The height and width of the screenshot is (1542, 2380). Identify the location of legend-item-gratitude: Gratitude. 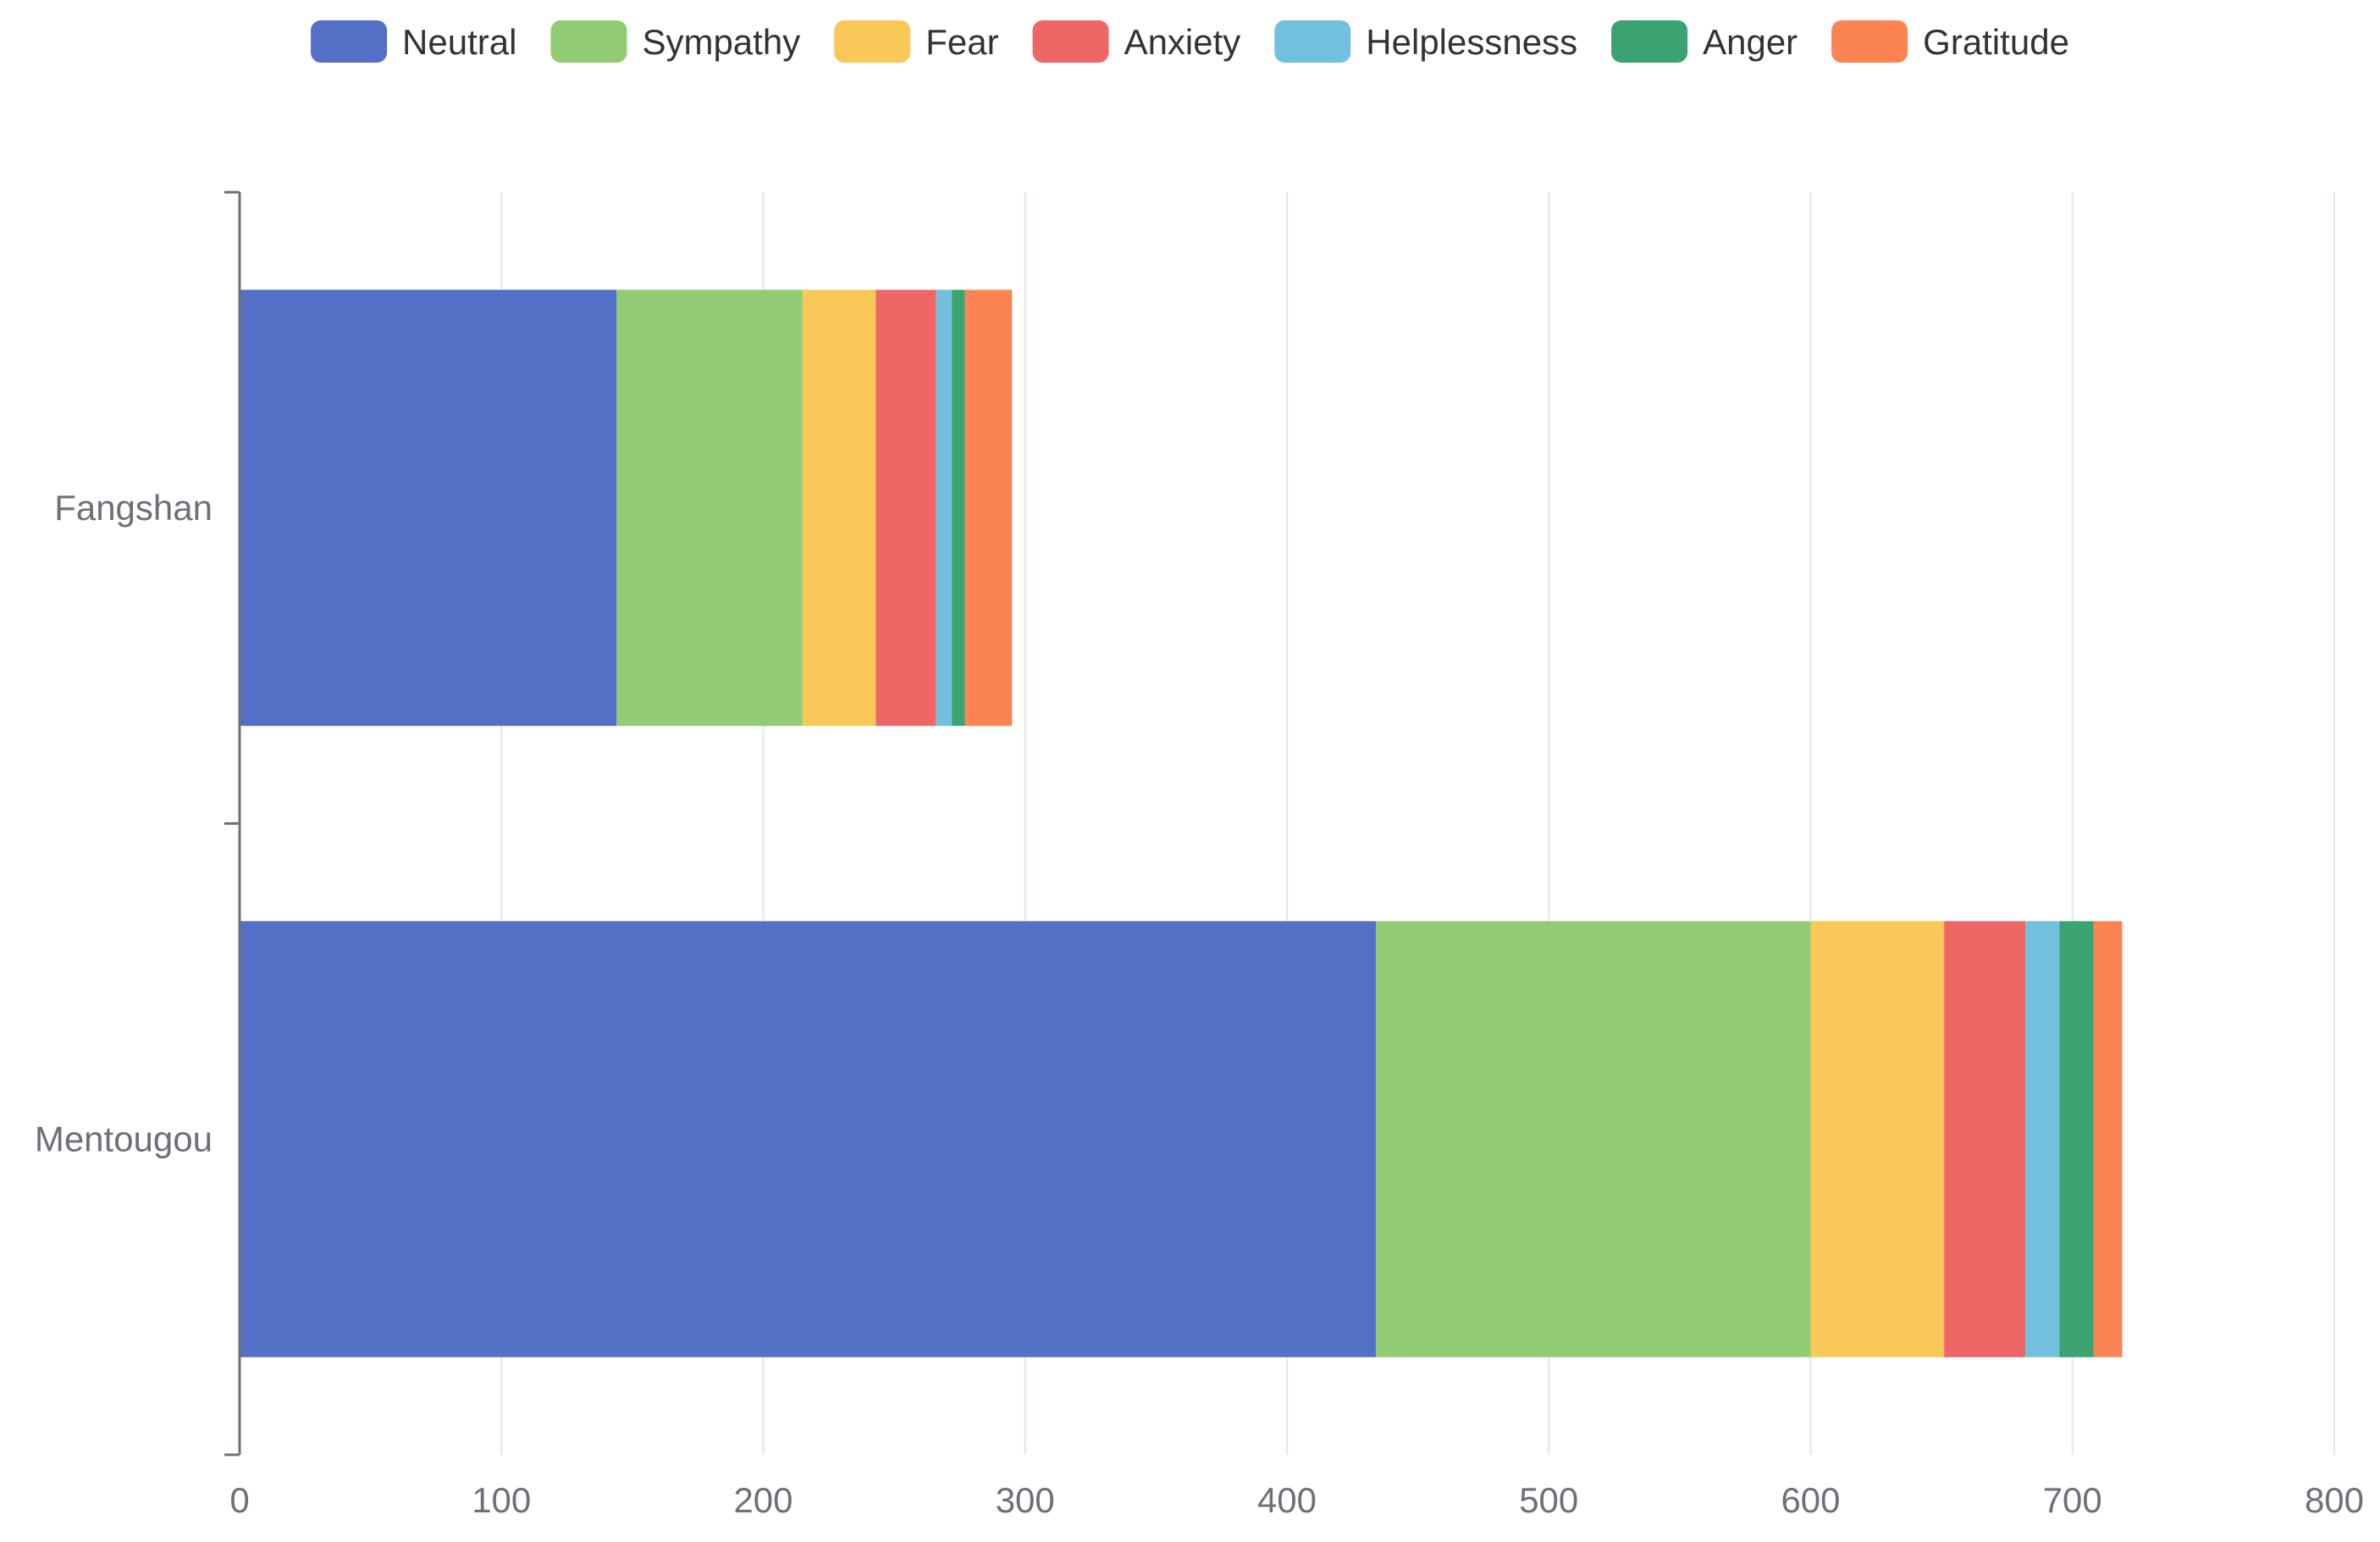
(1950, 41).